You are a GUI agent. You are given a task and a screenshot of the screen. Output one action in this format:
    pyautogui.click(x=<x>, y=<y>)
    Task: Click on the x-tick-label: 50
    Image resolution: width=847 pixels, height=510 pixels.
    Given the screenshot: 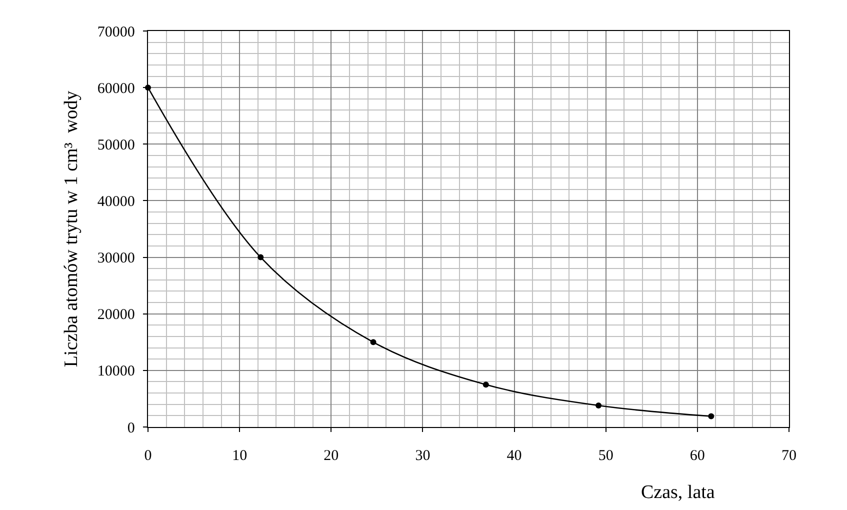 What is the action you would take?
    pyautogui.click(x=606, y=456)
    